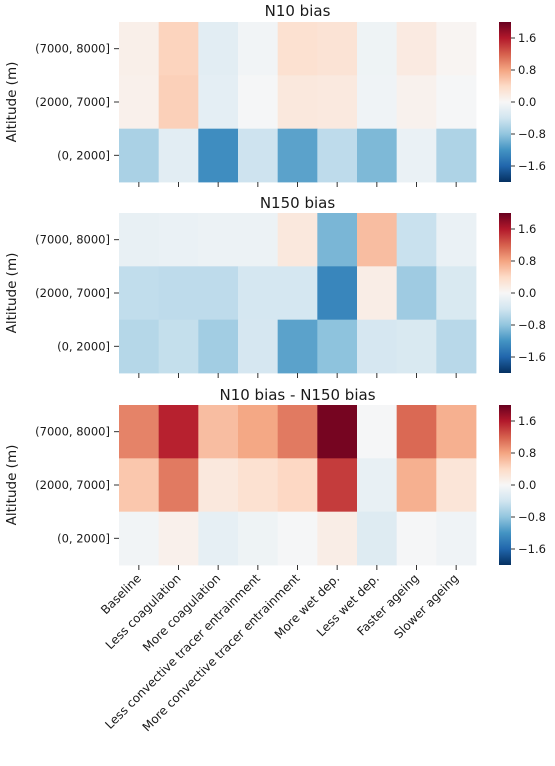 This screenshot has height=766, width=555. Describe the element at coordinates (72, 49) in the screenshot. I see `y-tick-label: (7000, 8000]` at that location.